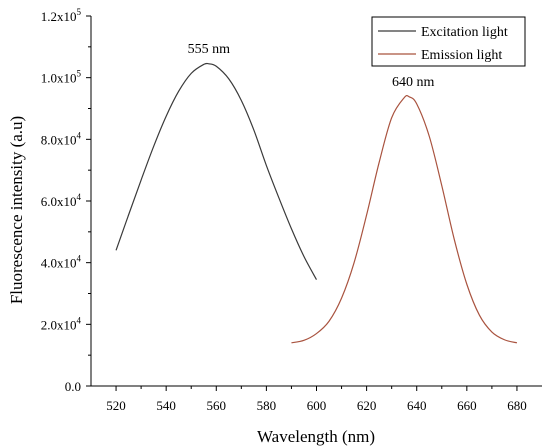  What do you see at coordinates (464, 32) in the screenshot?
I see `legend-label-excitation: Excitation light` at bounding box center [464, 32].